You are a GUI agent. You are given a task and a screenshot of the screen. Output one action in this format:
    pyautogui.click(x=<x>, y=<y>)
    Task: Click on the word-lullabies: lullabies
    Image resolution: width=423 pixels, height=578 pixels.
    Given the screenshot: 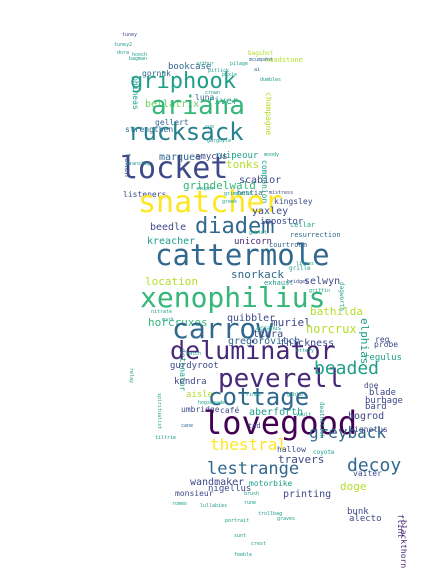 What is the action you would take?
    pyautogui.click(x=213, y=506)
    